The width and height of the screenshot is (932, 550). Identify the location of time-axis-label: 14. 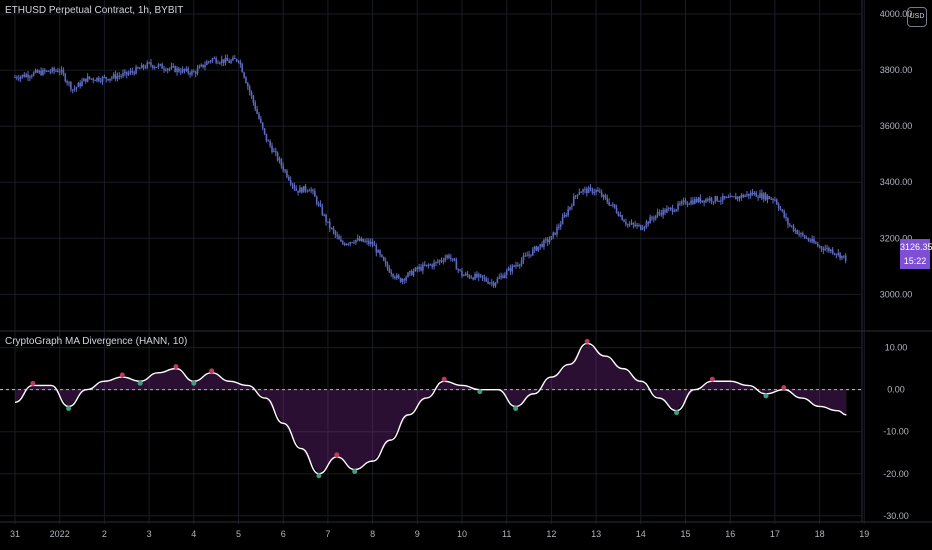
(641, 534).